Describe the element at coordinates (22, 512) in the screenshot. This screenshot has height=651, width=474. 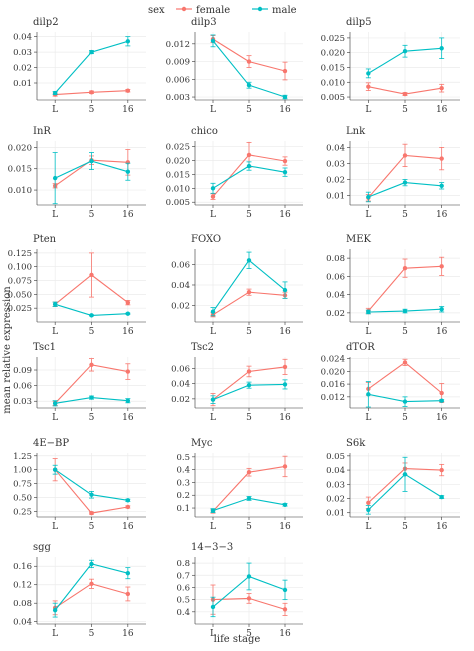
I see `y-tick-label: 0.25` at that location.